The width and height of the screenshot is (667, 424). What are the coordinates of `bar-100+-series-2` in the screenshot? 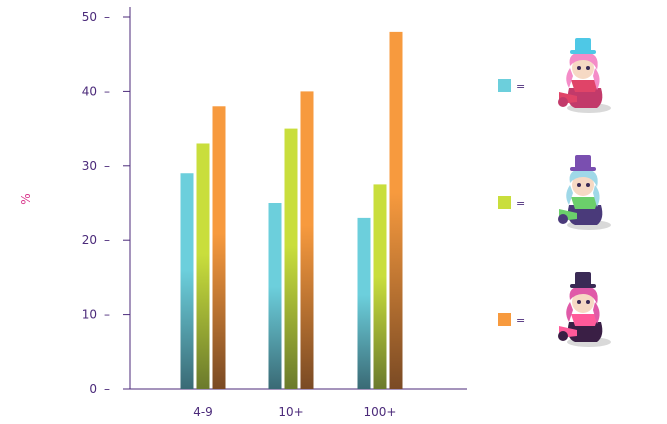 It's located at (380, 286).